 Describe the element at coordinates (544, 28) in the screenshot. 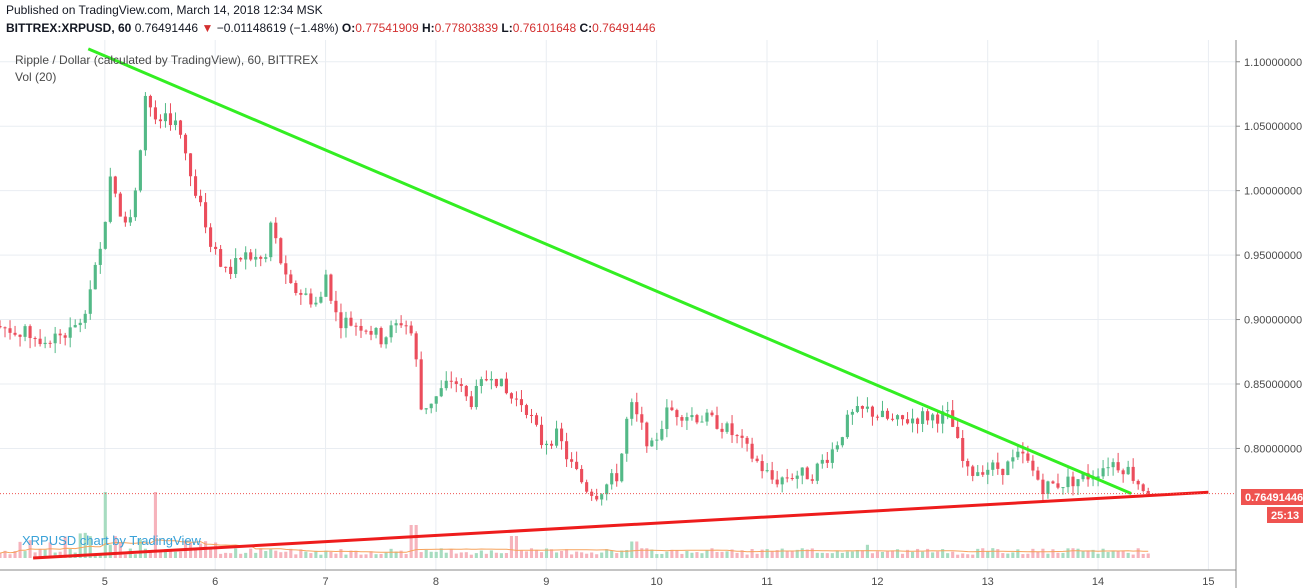

I see `low-value: 0.76101648` at that location.